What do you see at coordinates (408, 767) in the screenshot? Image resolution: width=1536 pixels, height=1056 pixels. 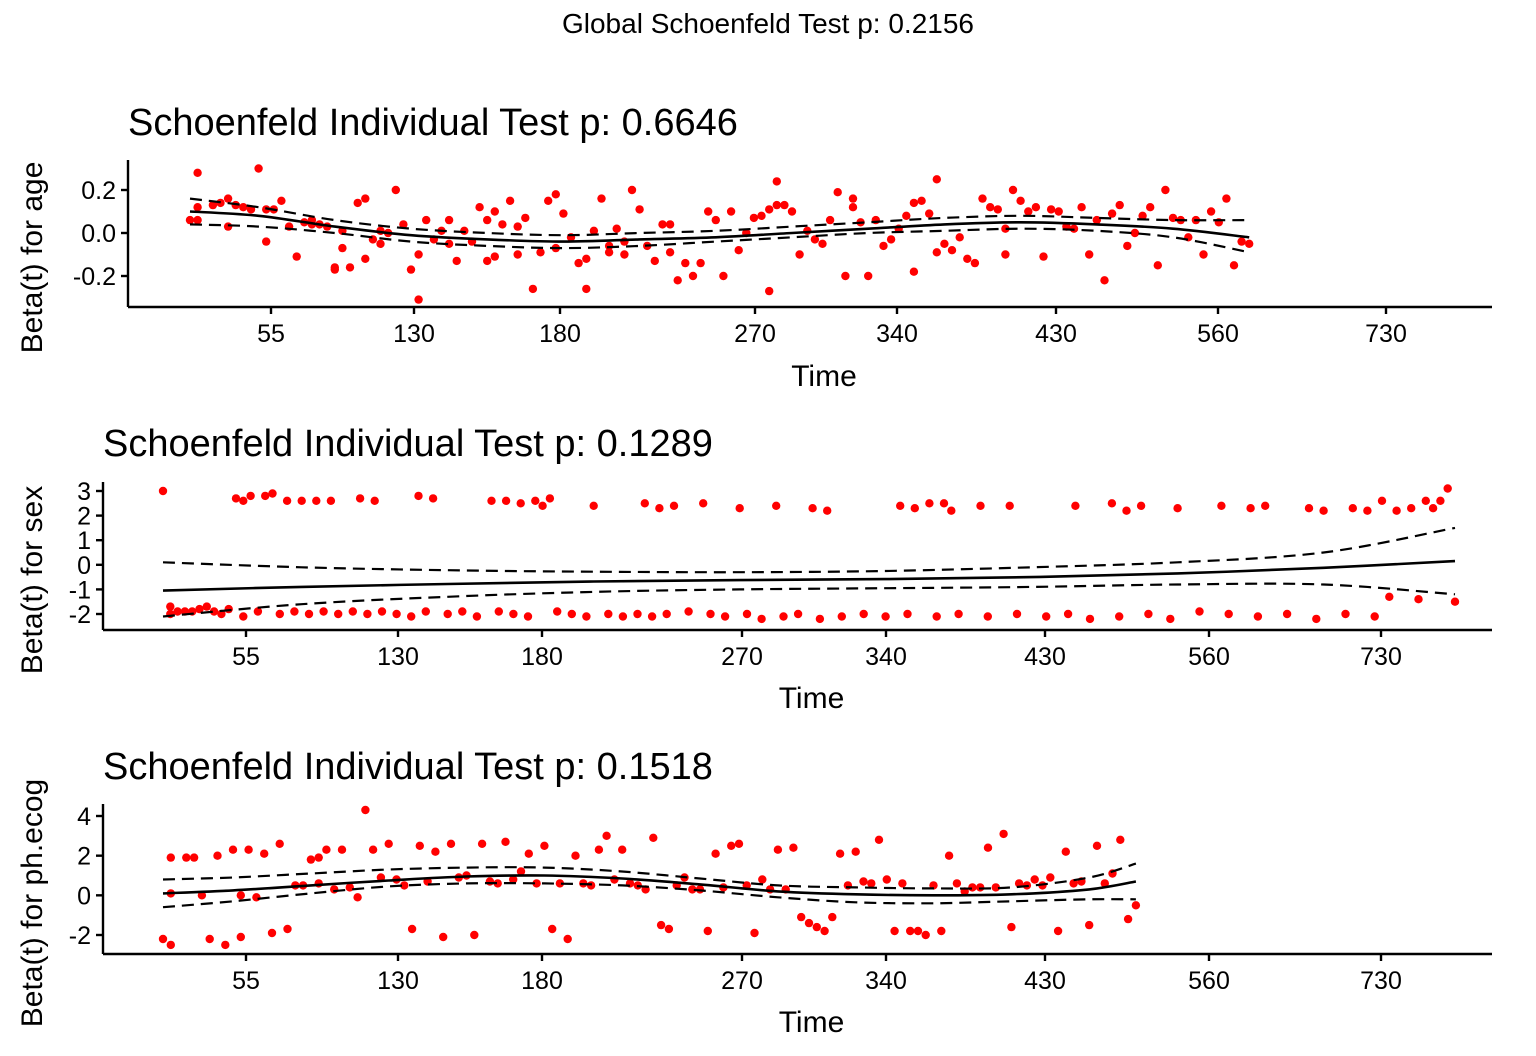 I see `panel-title: Schoenfeld Individual Test p: 0.1518` at bounding box center [408, 767].